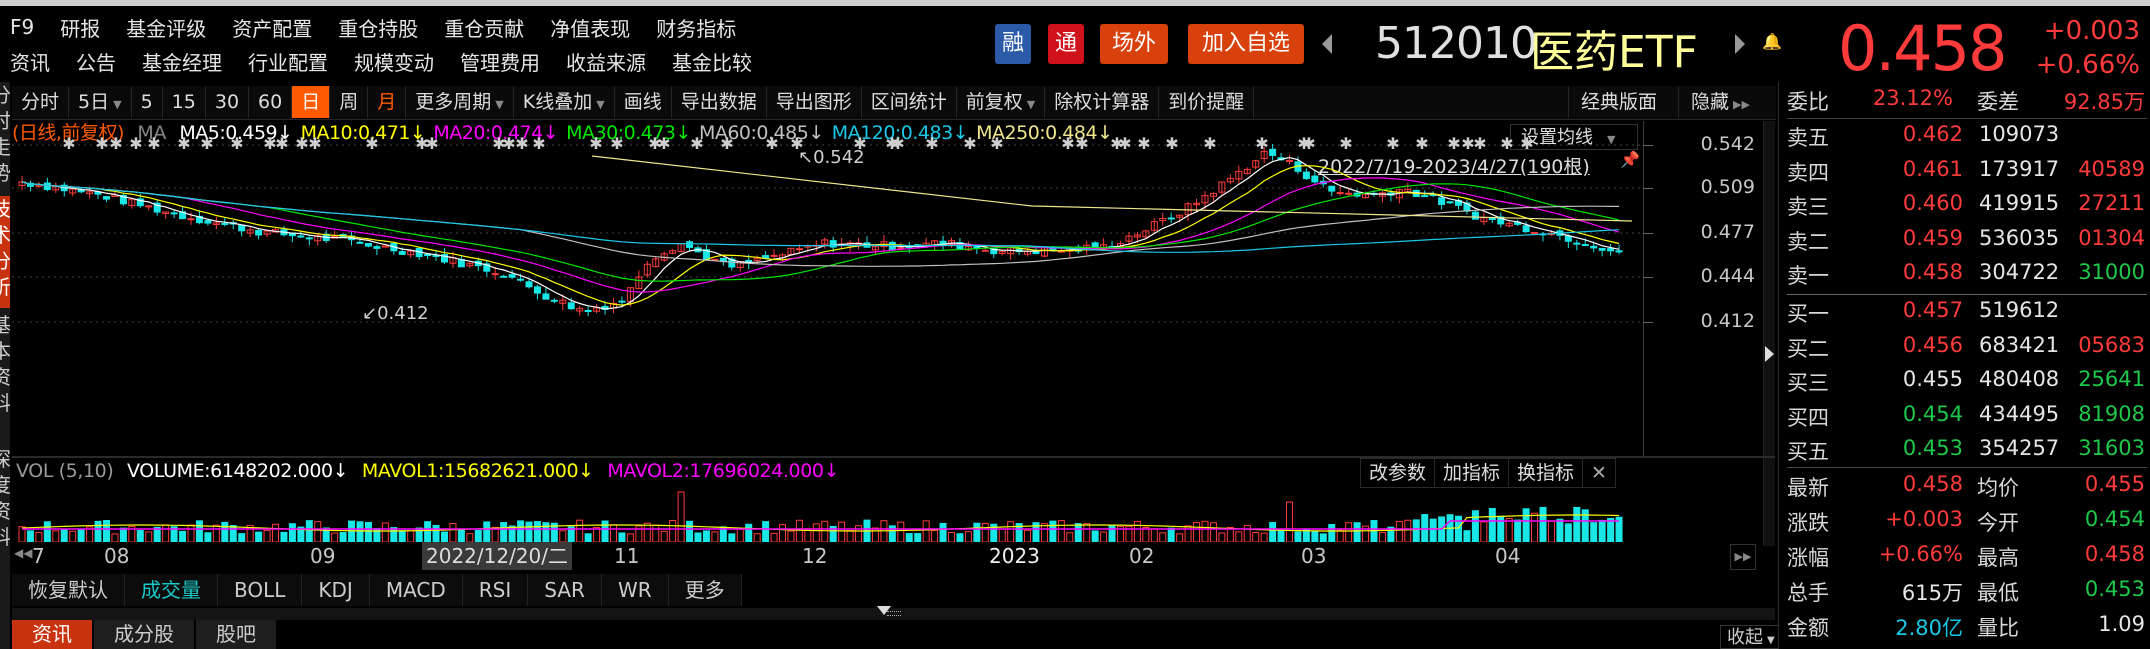 The image size is (2150, 649). What do you see at coordinates (5, 377) in the screenshot?
I see `vtab-basic-info: 基本资料` at bounding box center [5, 377].